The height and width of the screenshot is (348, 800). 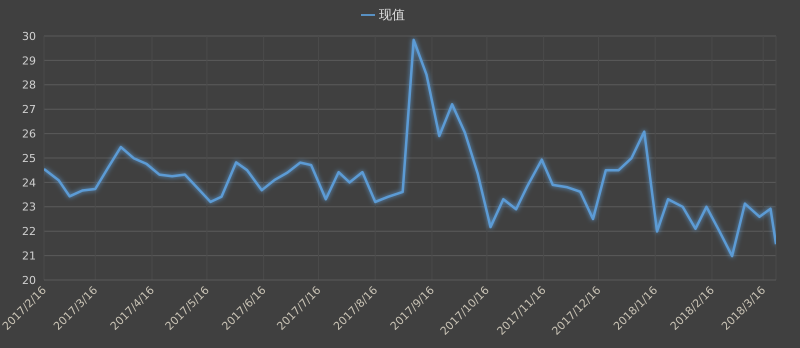 I want to click on y-tick-label: 29, so click(x=29, y=61).